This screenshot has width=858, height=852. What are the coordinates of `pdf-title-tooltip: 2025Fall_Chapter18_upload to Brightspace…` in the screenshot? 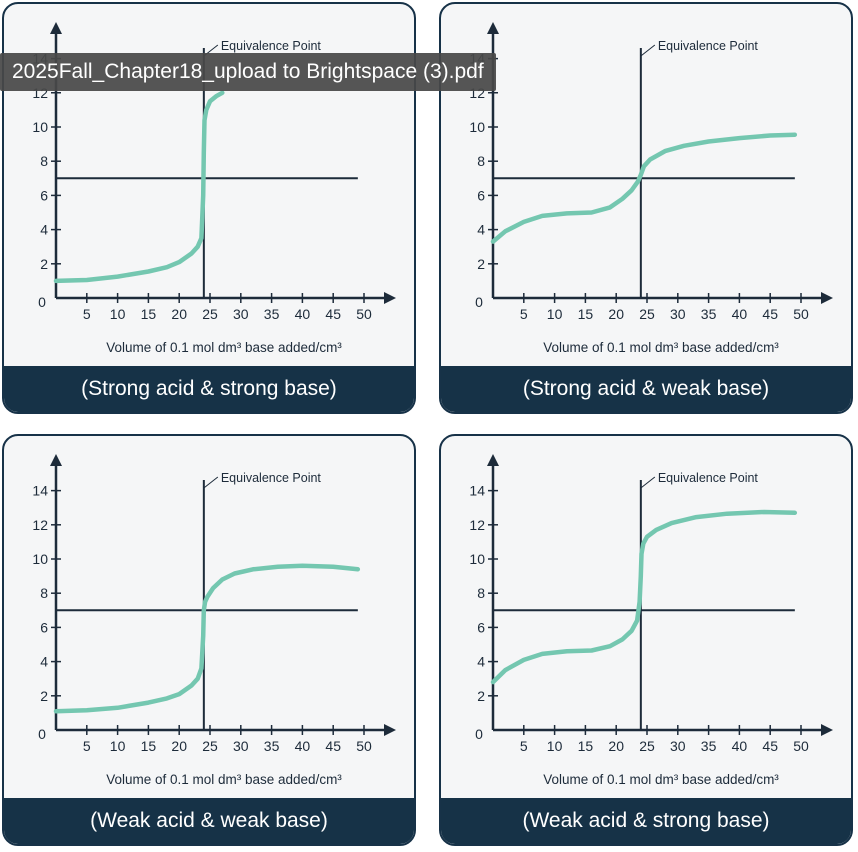 It's located at (248, 72).